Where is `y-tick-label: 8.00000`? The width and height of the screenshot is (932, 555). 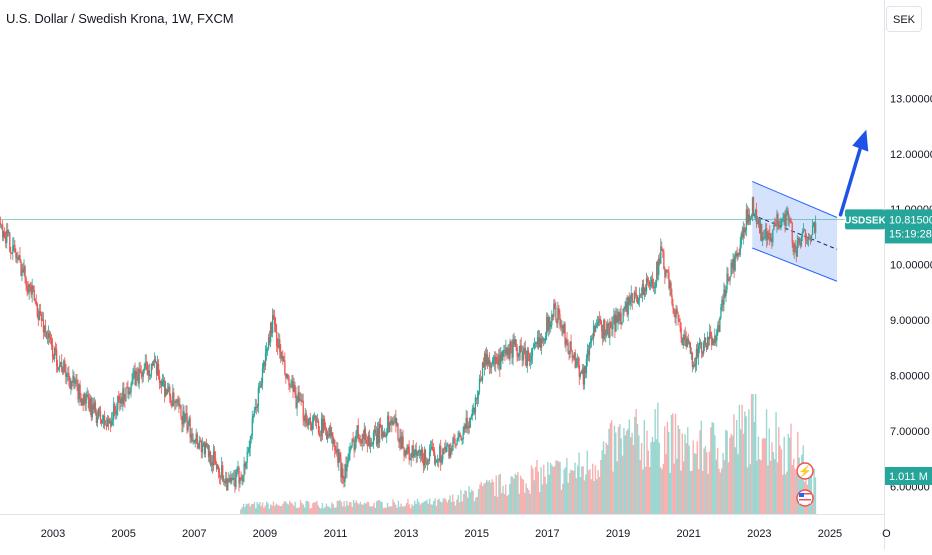 y-tick-label: 8.00000 is located at coordinates (910, 376).